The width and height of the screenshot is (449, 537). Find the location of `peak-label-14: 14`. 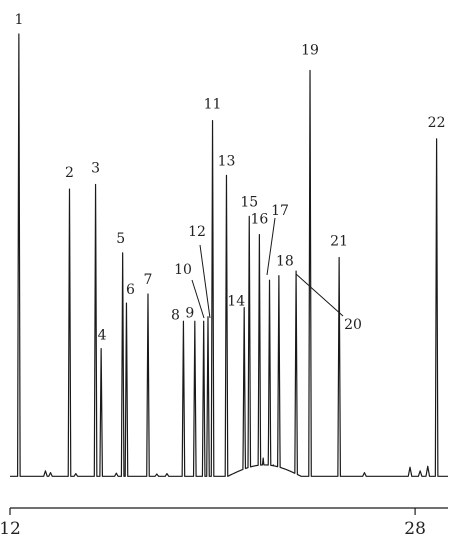

peak-label-14: 14 is located at coordinates (236, 302).